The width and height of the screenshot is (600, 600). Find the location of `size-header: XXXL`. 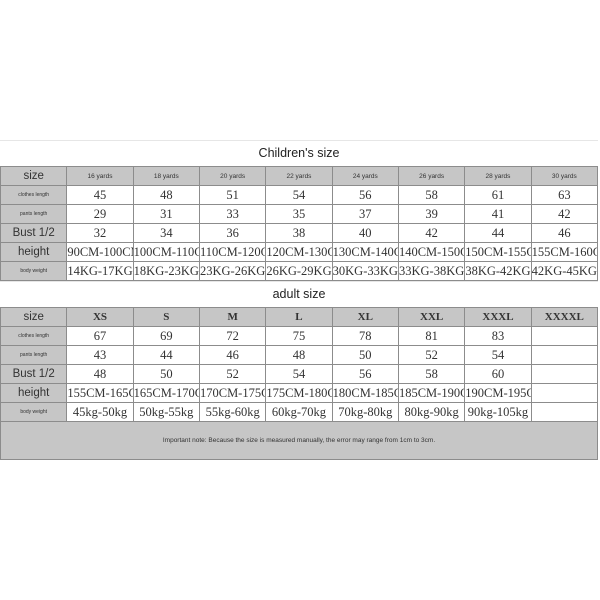

size-header: XXXL is located at coordinates (498, 317).